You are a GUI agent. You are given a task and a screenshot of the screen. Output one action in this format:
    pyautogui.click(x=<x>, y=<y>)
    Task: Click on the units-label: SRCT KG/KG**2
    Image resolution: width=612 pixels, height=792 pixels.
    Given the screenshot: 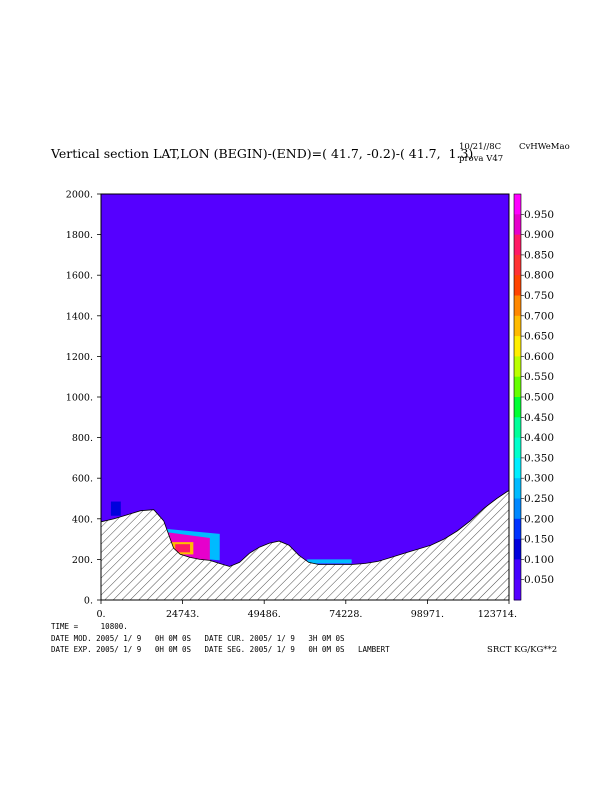 What is the action you would take?
    pyautogui.click(x=522, y=650)
    